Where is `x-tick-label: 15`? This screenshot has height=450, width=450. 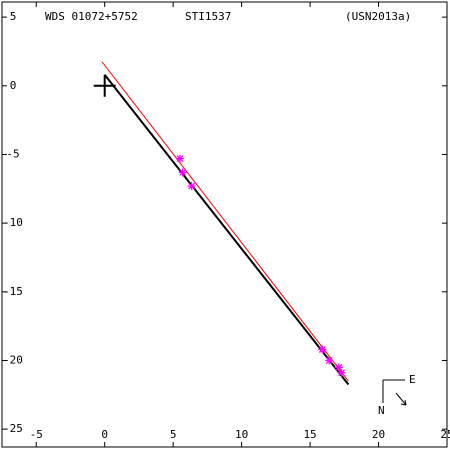
x-tick-label: 15 is located at coordinates (309, 434).